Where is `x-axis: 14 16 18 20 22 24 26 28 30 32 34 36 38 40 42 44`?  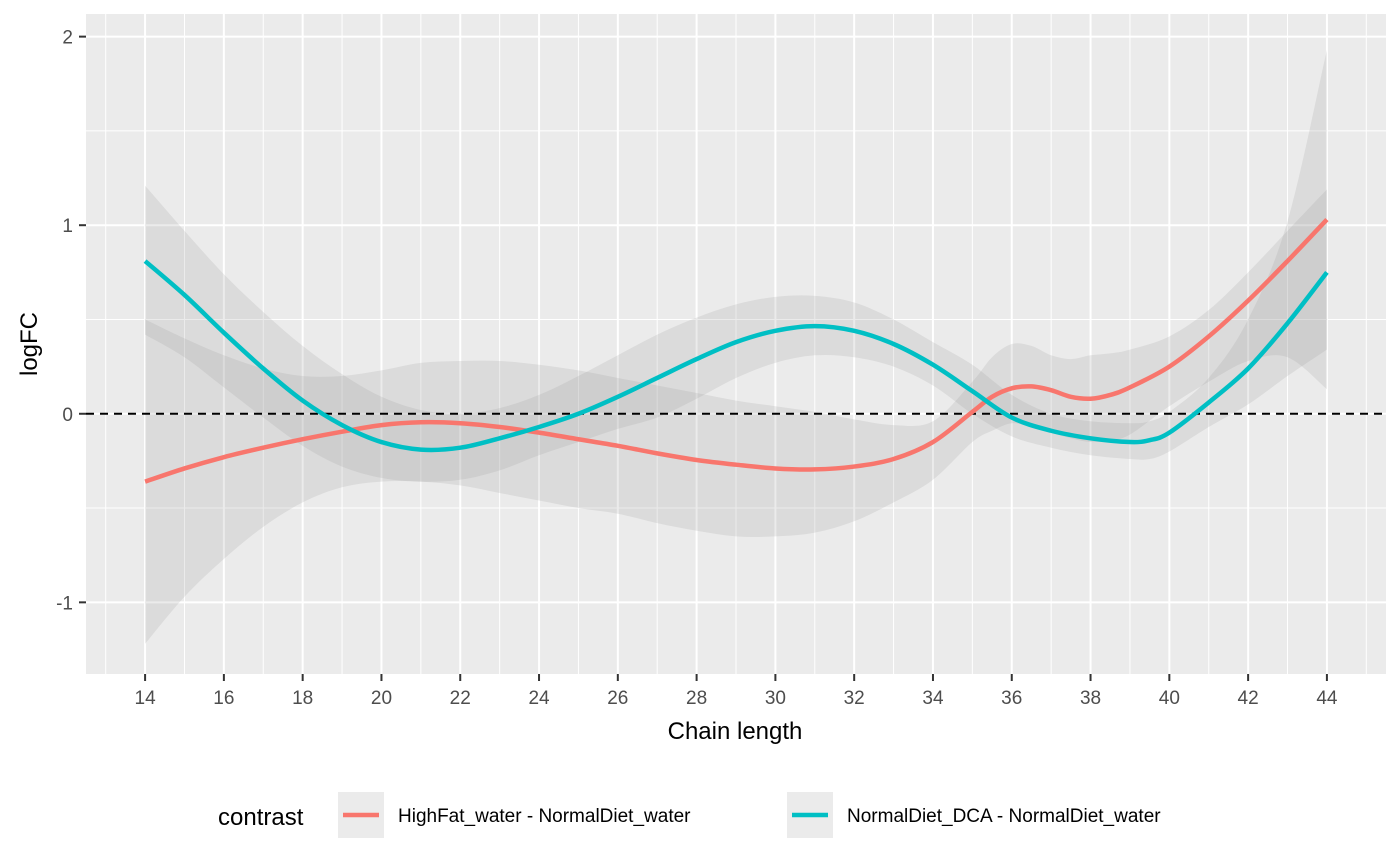
x-axis: 14 16 18 20 22 24 26 28 30 32 34 36 38 40 42 44 is located at coordinates (736, 691).